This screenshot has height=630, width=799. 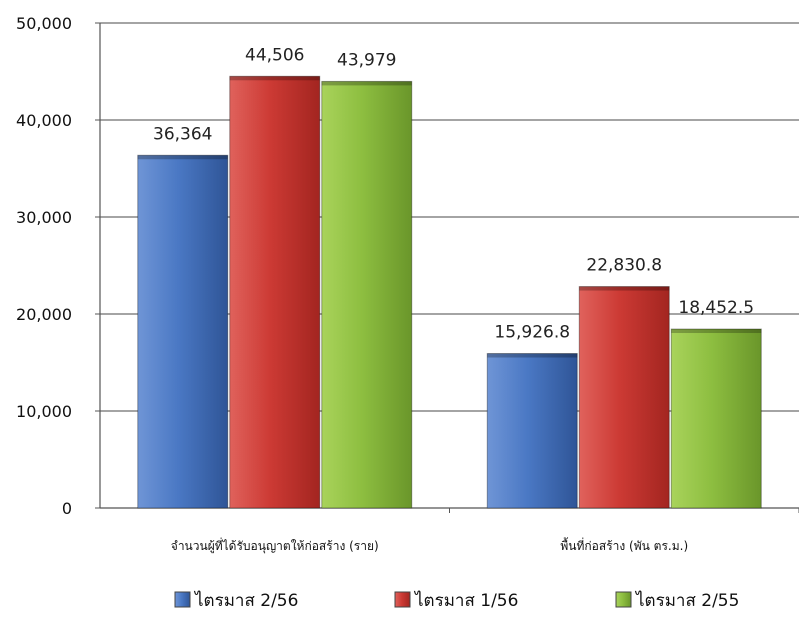 What do you see at coordinates (44, 23) in the screenshot?
I see `y-tick-label: 50,000` at bounding box center [44, 23].